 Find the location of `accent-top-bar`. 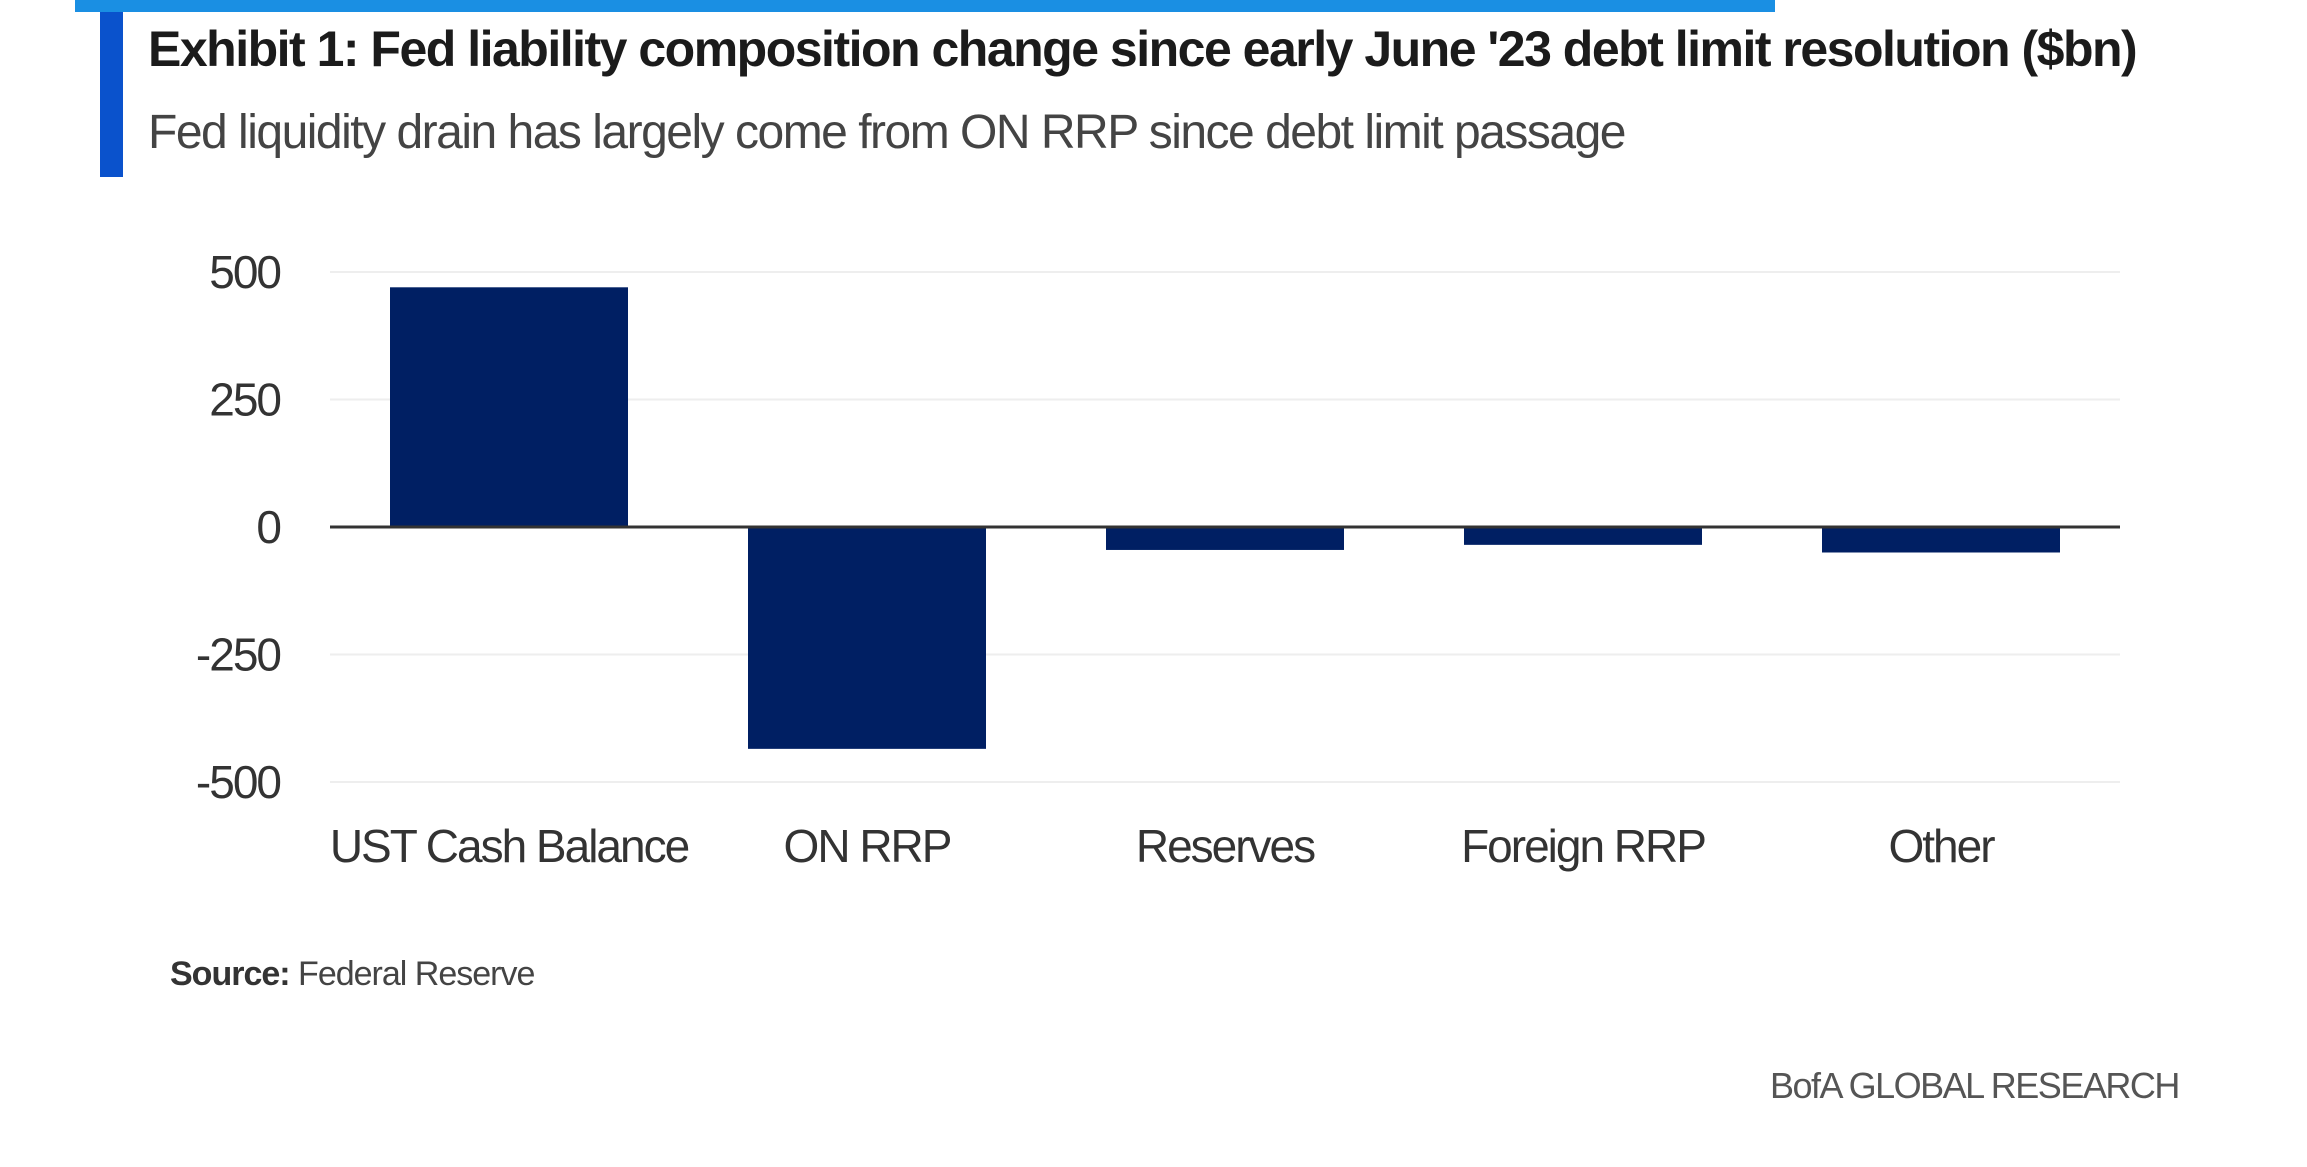

accent-top-bar is located at coordinates (925, 6).